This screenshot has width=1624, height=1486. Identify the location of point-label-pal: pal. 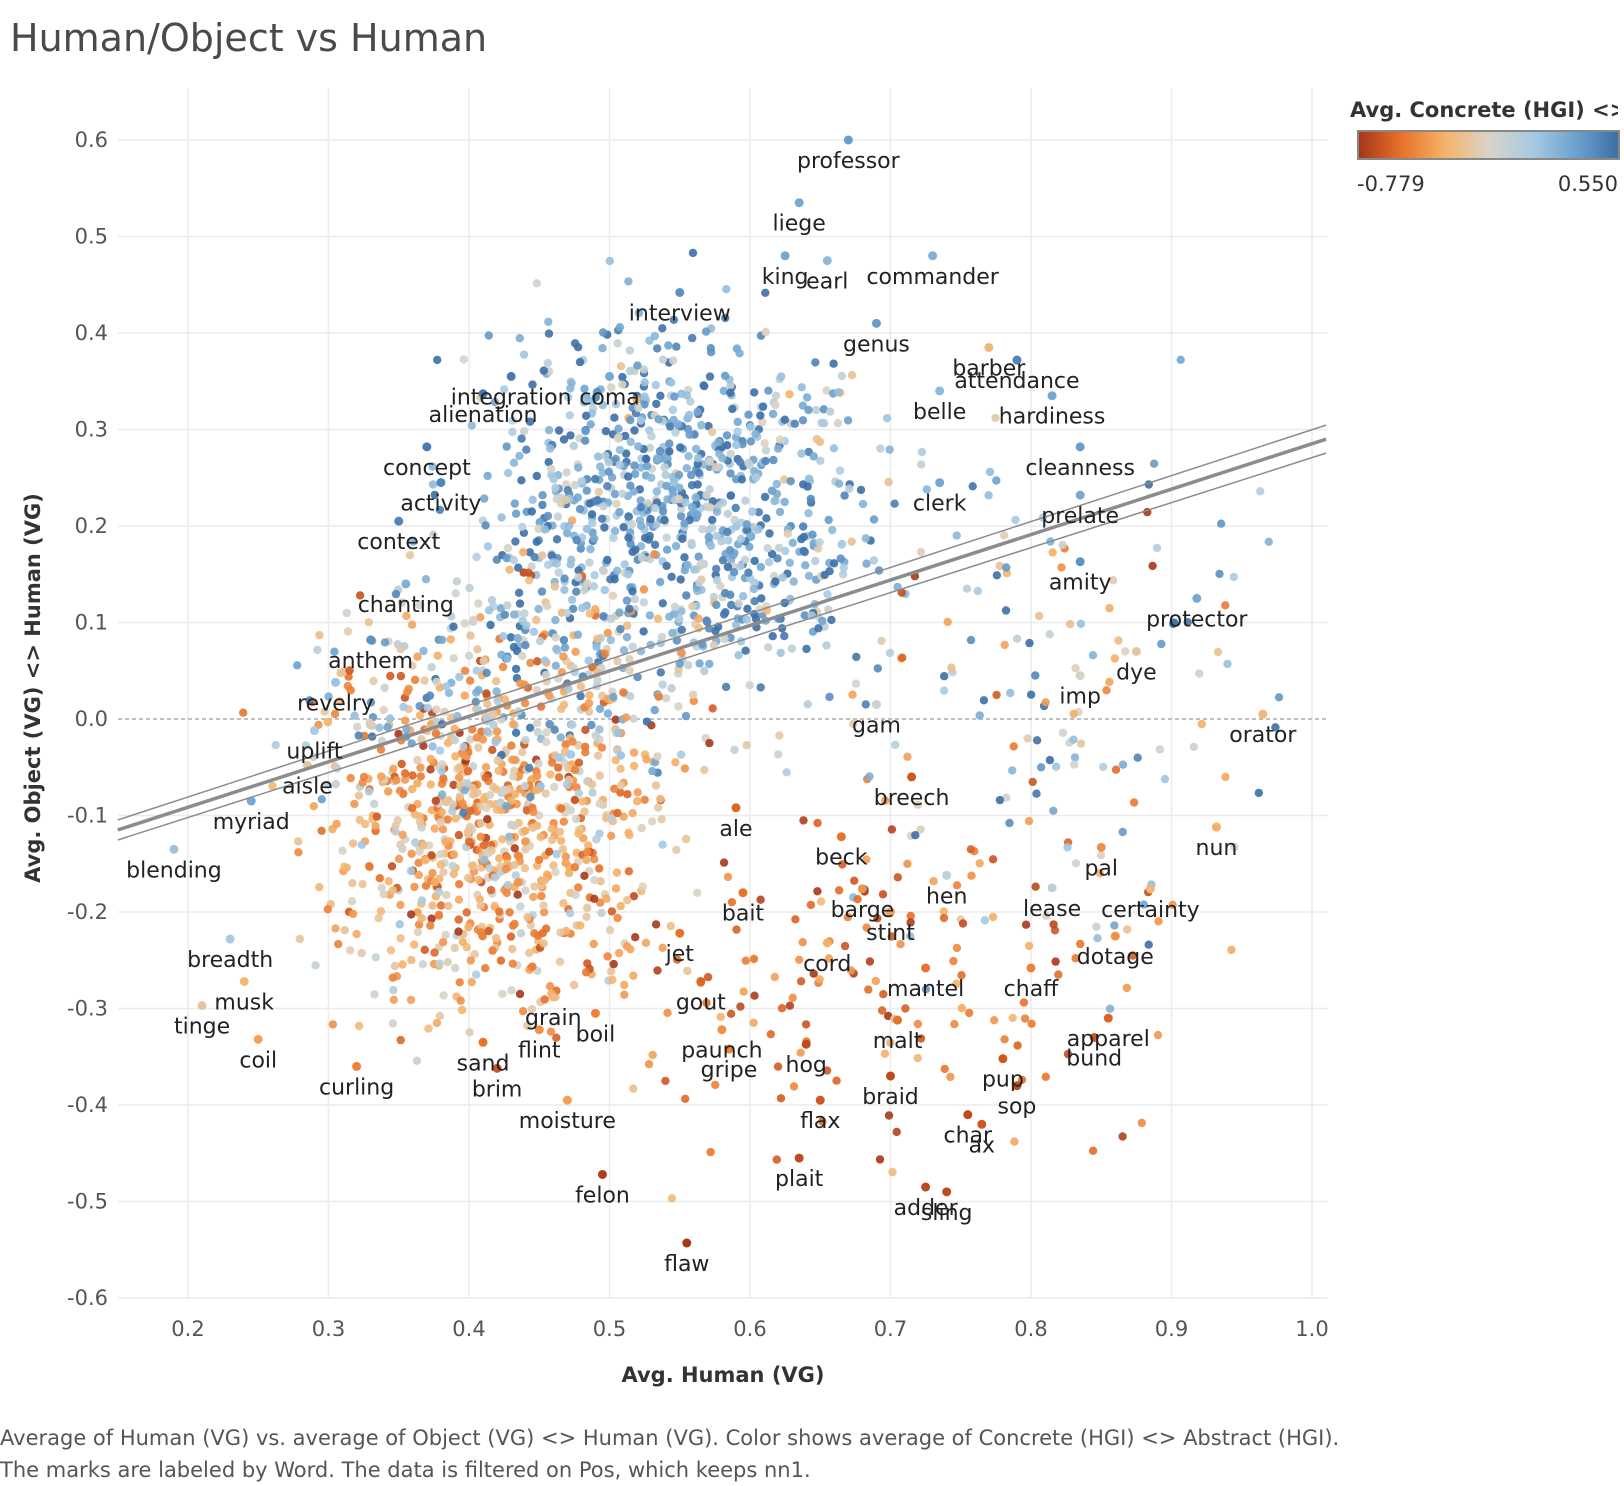
(1101, 868).